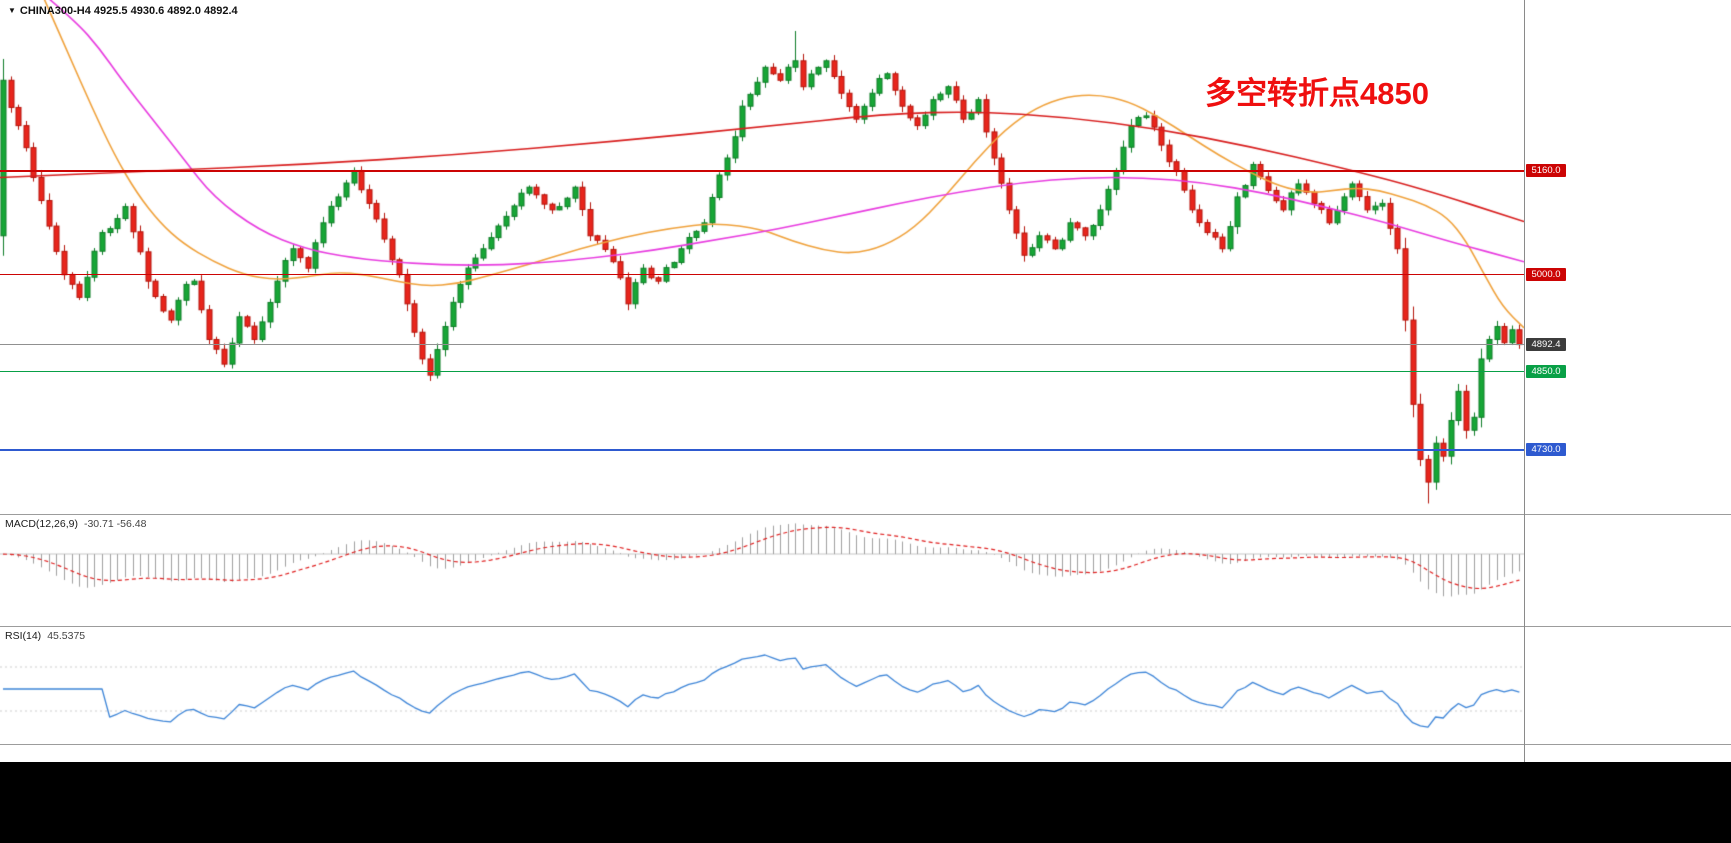 This screenshot has height=843, width=1731. Describe the element at coordinates (865, 514) in the screenshot. I see `separator-main-macd` at that location.